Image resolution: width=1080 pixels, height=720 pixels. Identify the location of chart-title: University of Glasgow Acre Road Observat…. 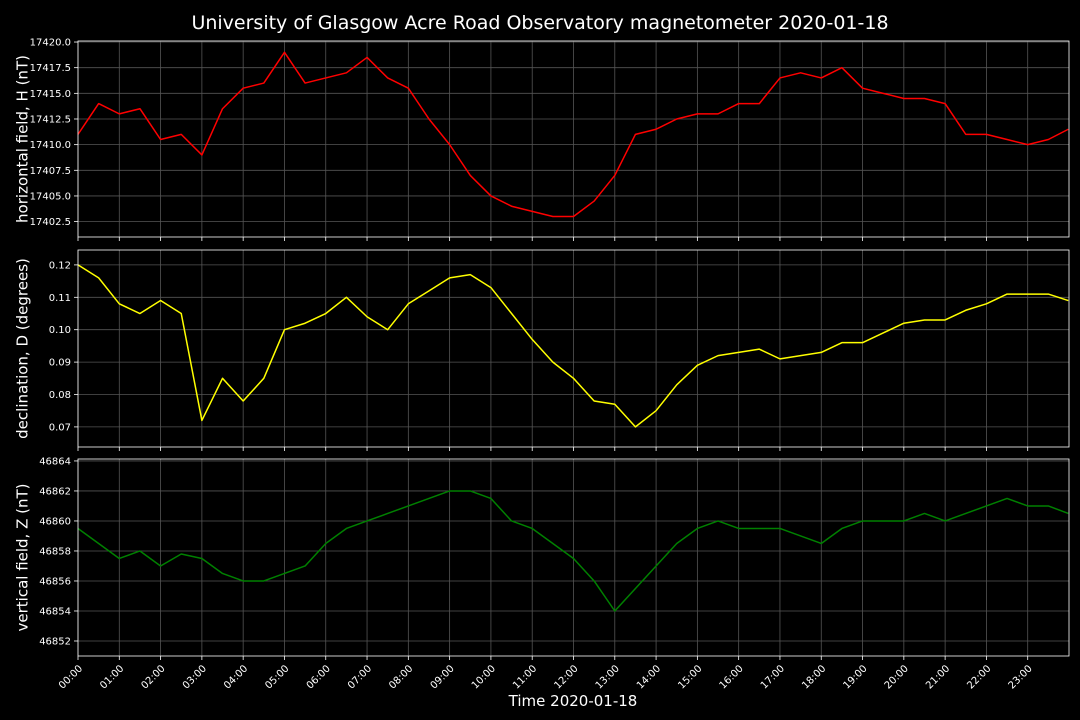
(539, 23).